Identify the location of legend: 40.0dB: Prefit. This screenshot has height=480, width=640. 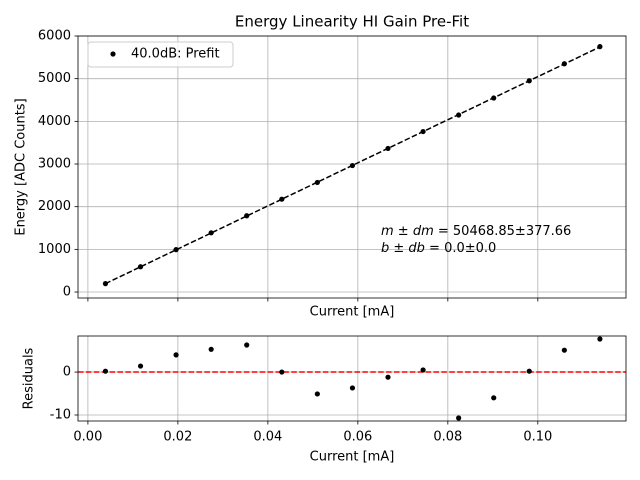
(160, 54).